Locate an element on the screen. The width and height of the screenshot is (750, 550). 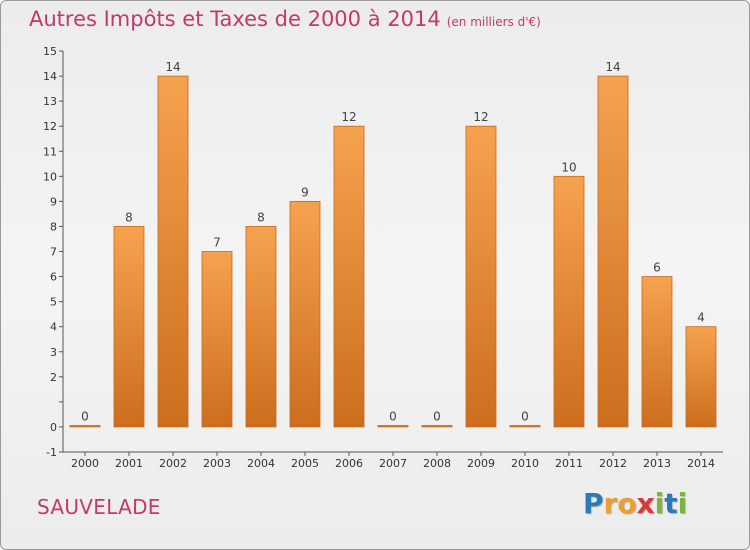
x-tick-label: 2011 is located at coordinates (569, 463).